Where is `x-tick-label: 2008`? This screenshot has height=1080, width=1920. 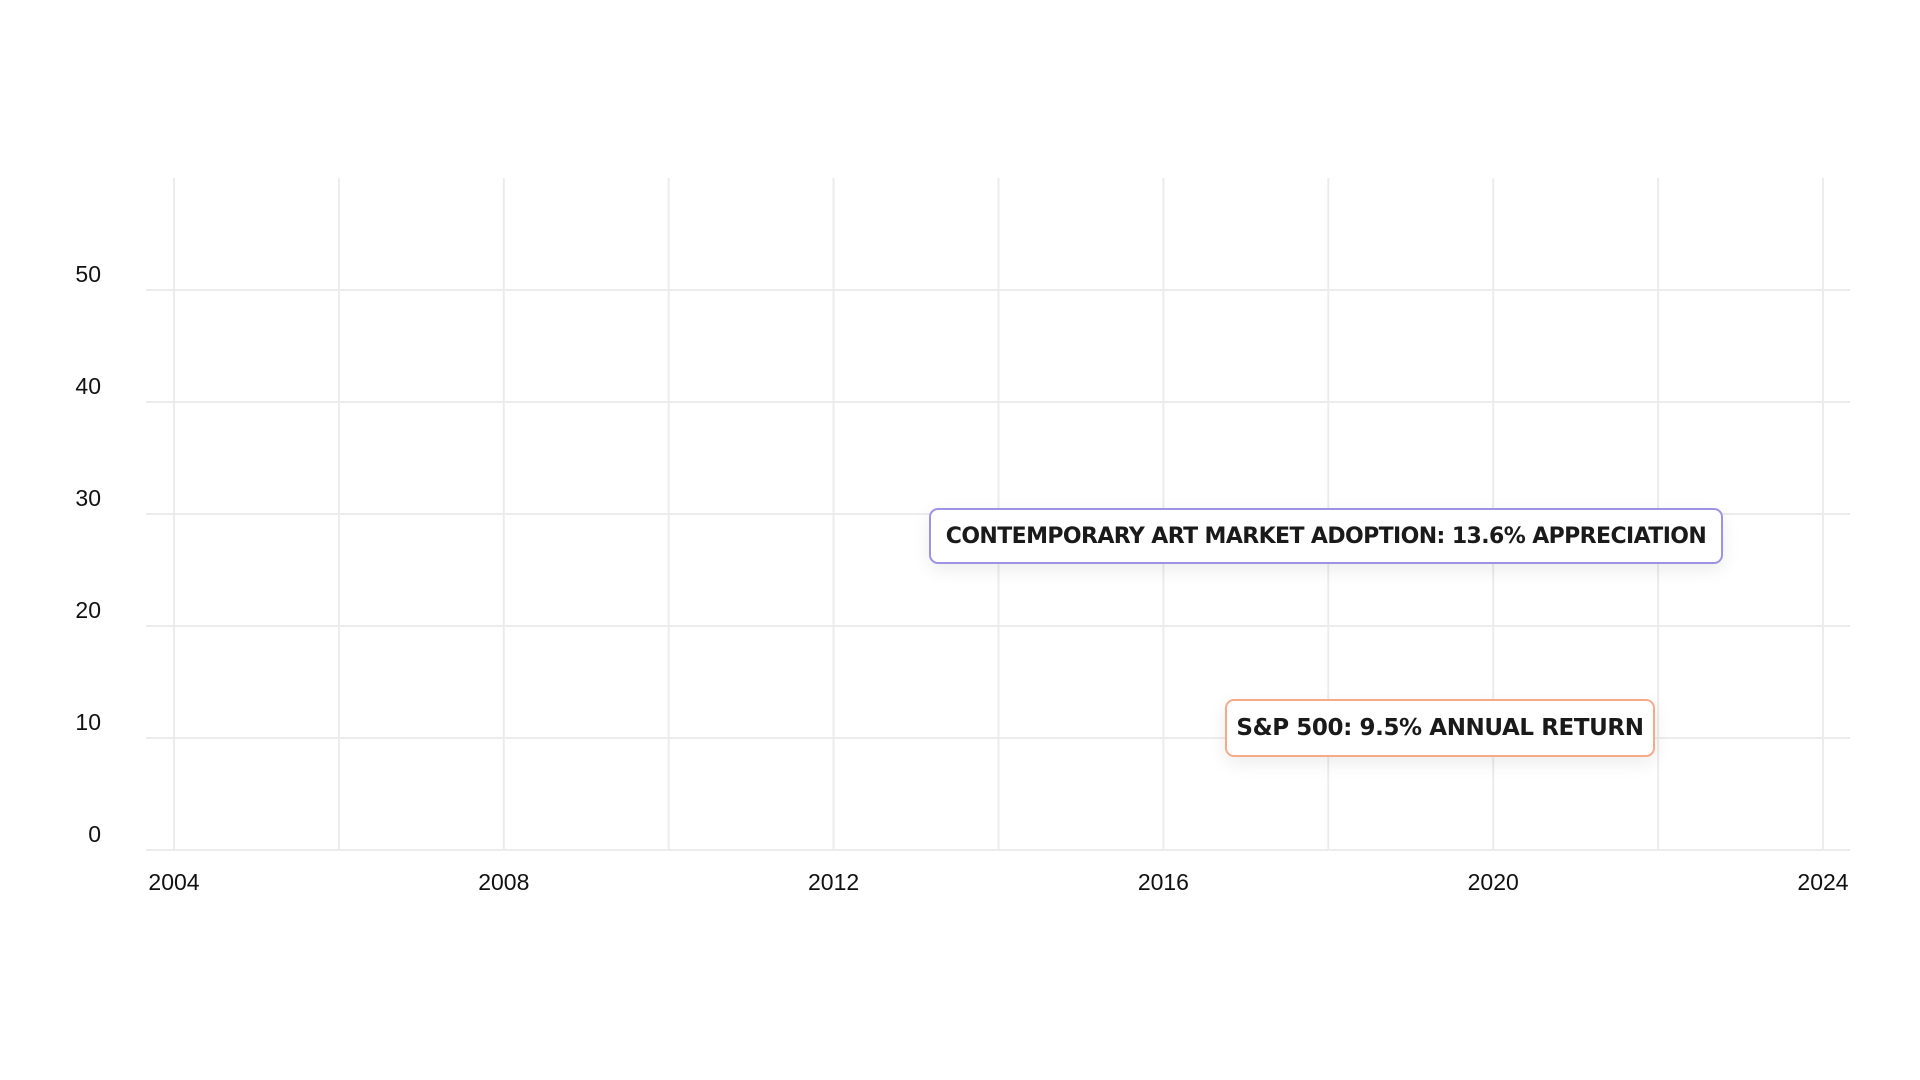 x-tick-label: 2008 is located at coordinates (503, 882).